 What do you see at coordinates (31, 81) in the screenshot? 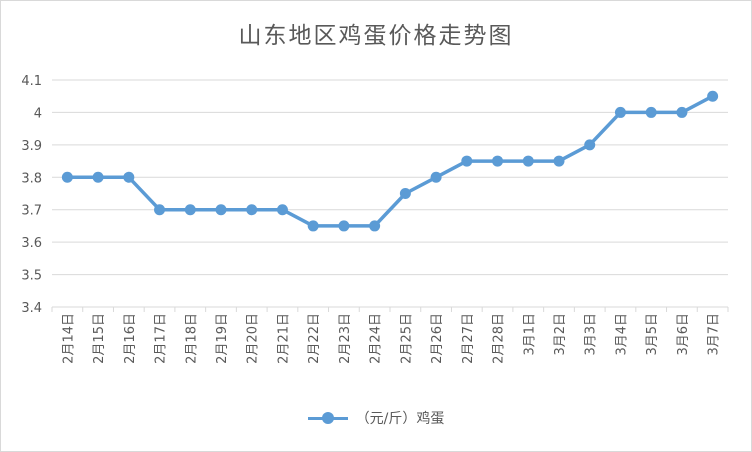
I see `y-tick-label: 4.1` at bounding box center [31, 81].